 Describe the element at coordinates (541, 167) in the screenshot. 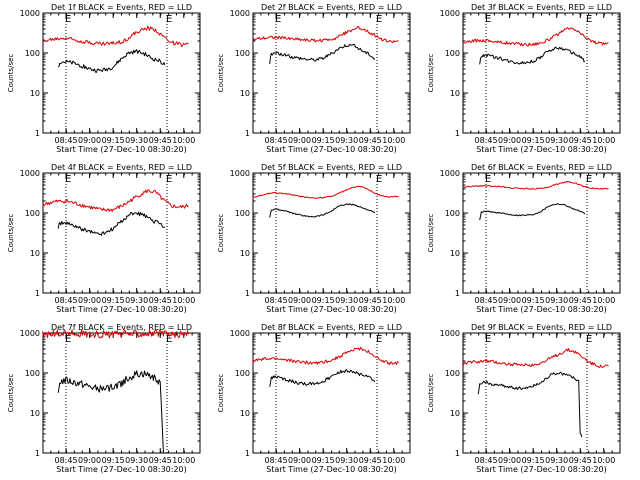

I see `panel-title: Det 6f BLACK = Events, RED = LLD` at that location.